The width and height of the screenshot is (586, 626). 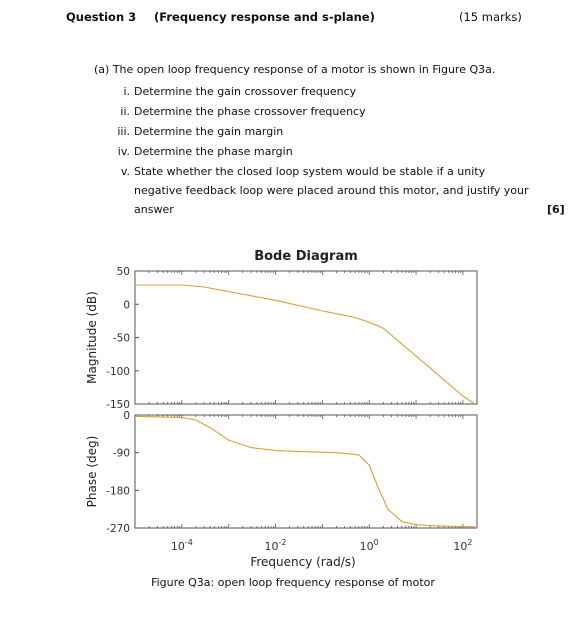 I want to click on subquestion-text: Determine the gain margin, so click(x=209, y=131).